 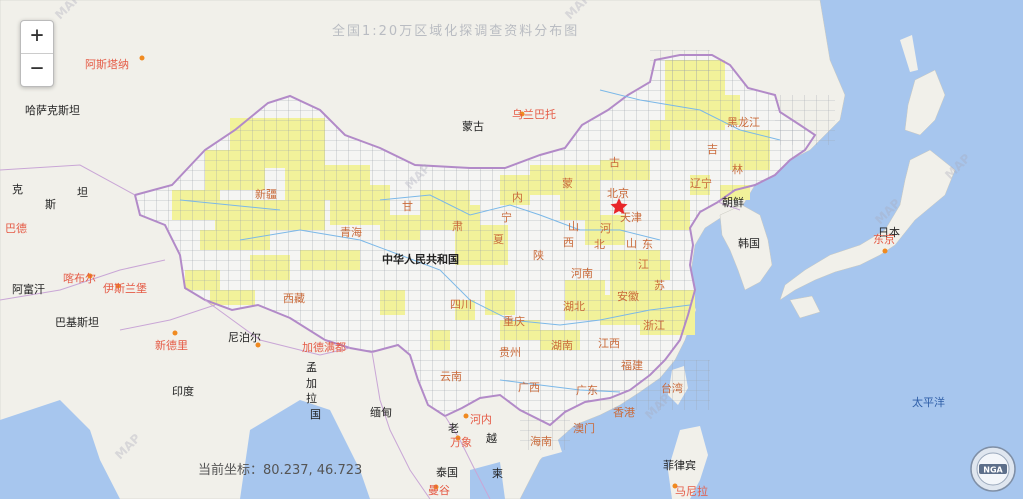 I want to click on country-bangladesh-2: 加, so click(x=311, y=383).